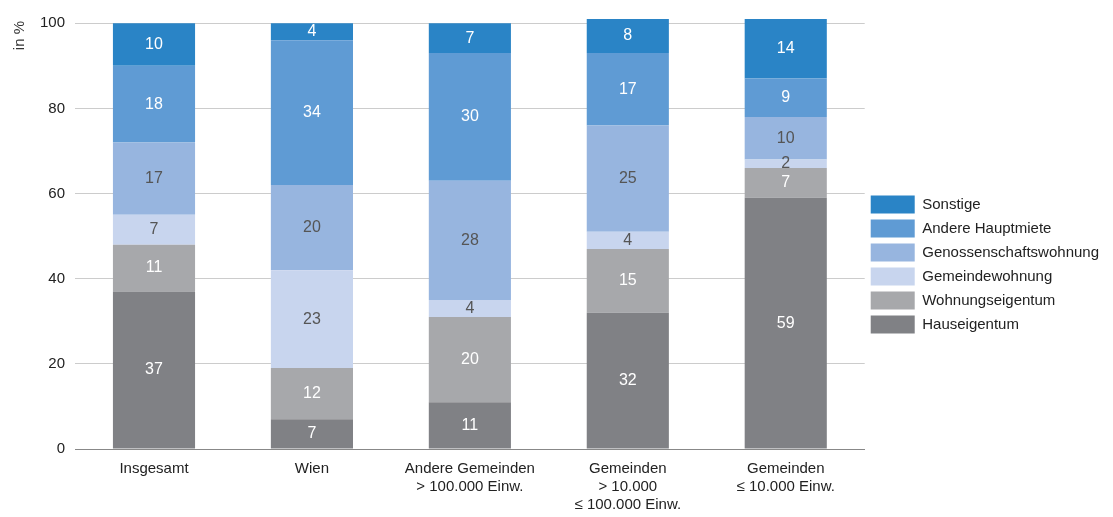  I want to click on y-tick-label: 0, so click(61, 448).